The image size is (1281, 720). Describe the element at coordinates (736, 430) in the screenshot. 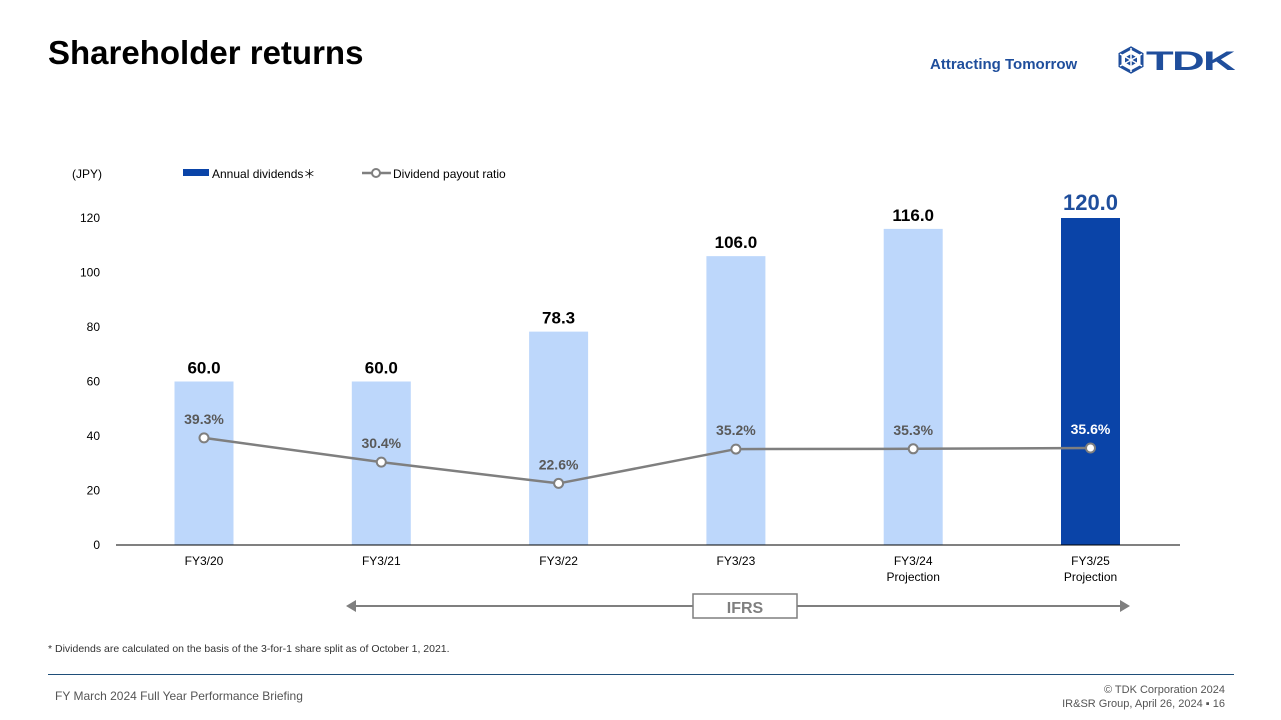

I see `payout-ratio-label: 35.2%` at that location.